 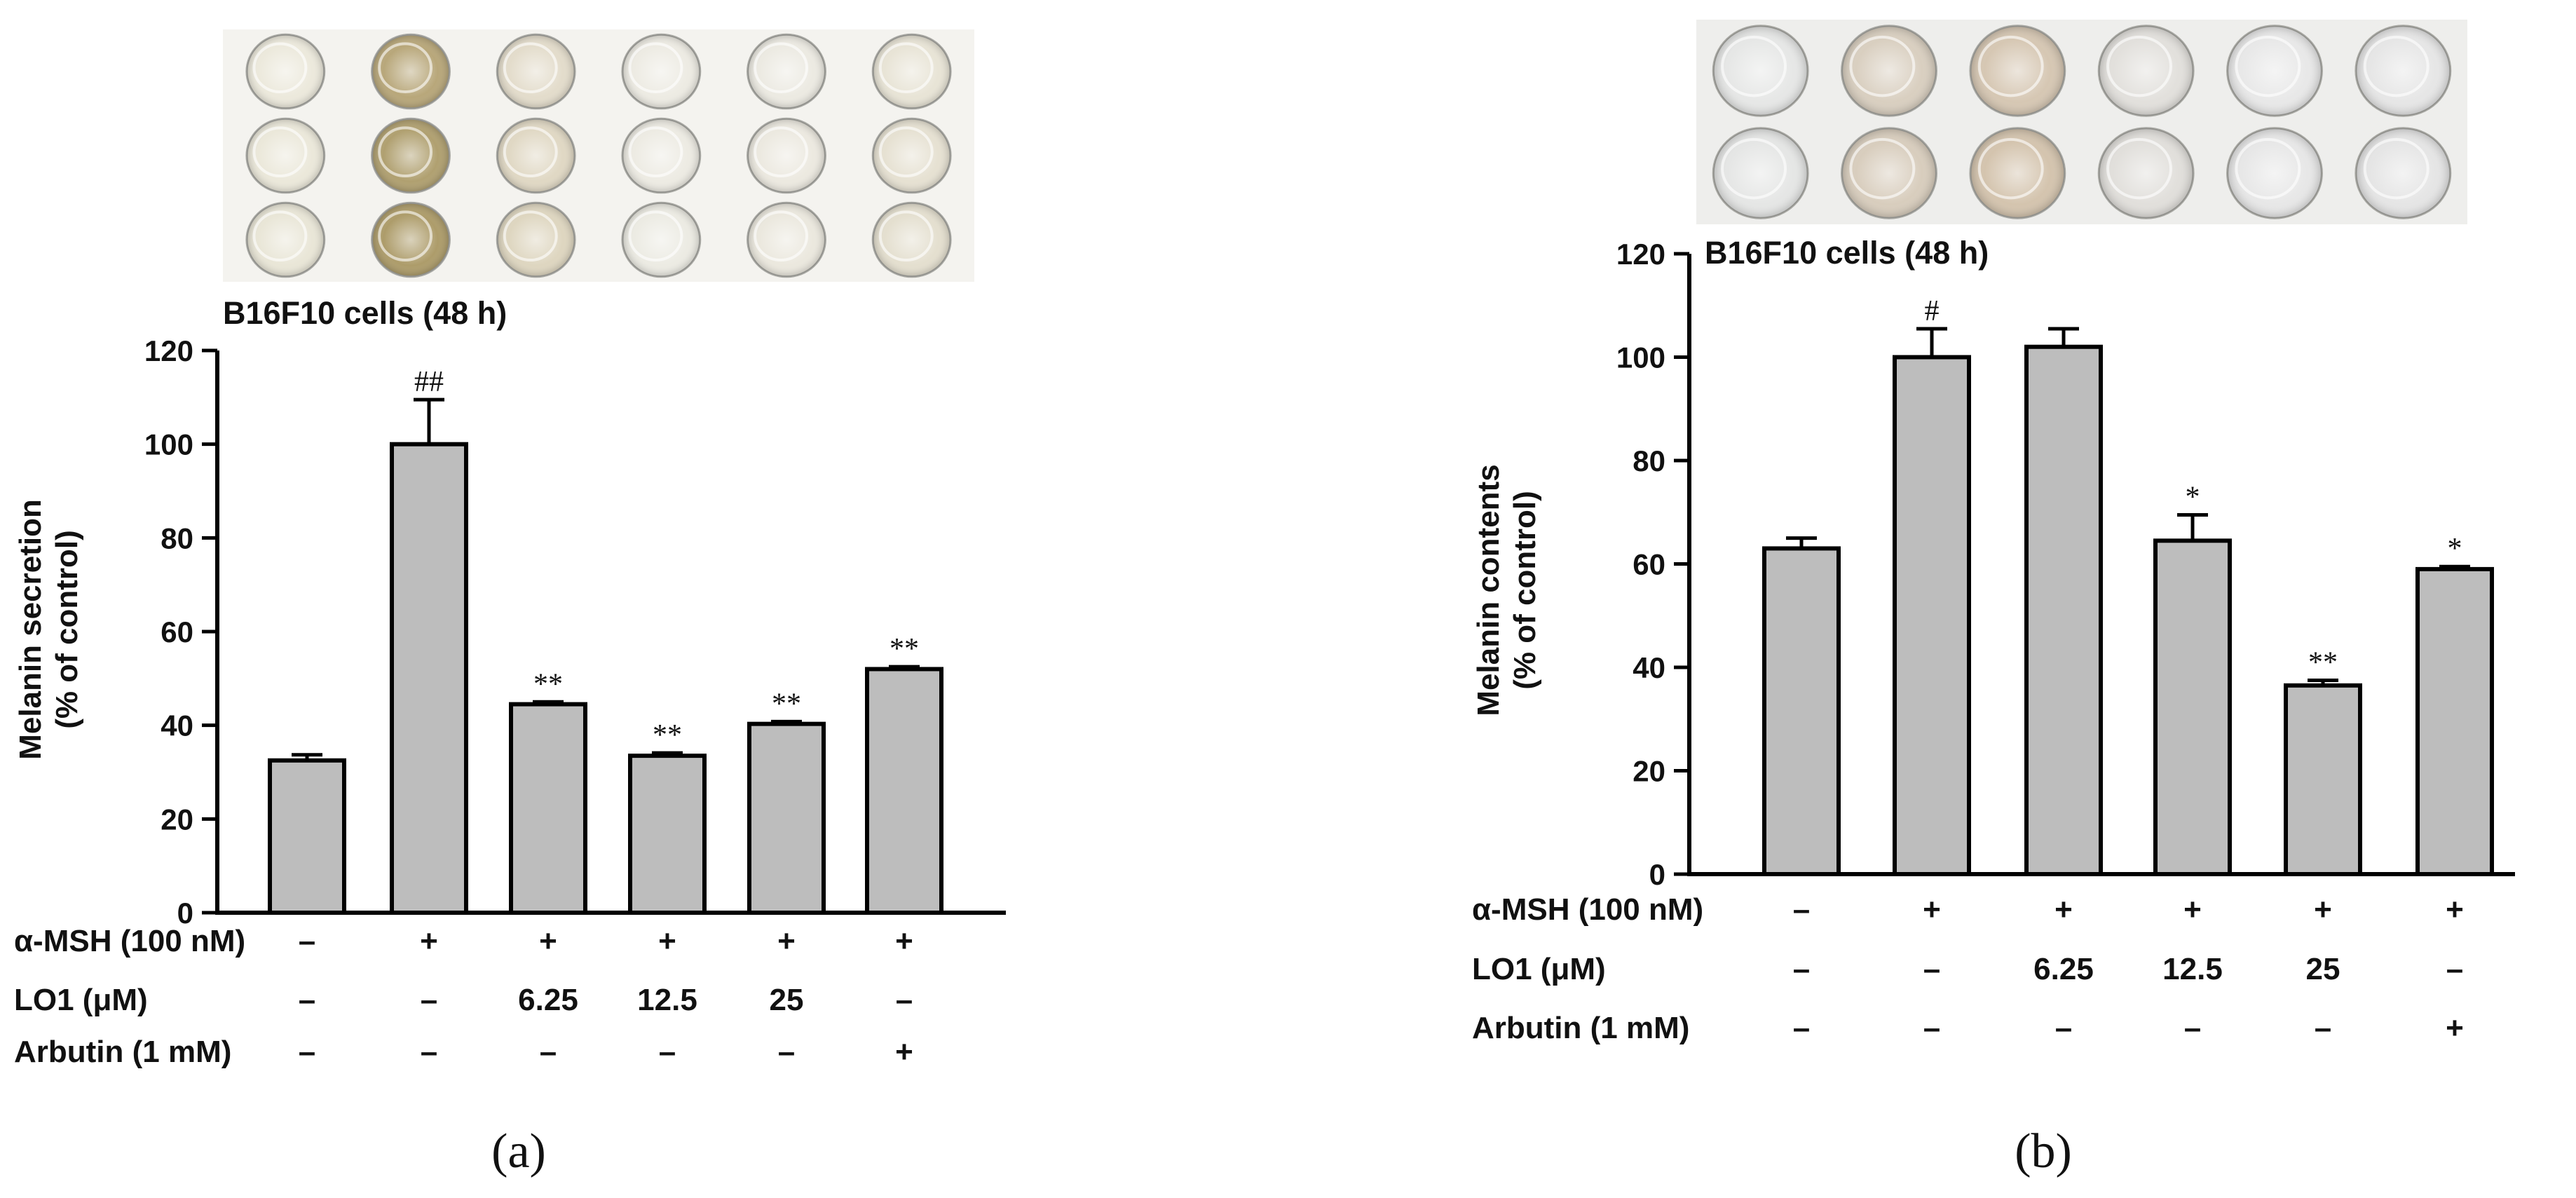 I want to click on y-axis-title-a-line2: (% of control), so click(x=67, y=629).